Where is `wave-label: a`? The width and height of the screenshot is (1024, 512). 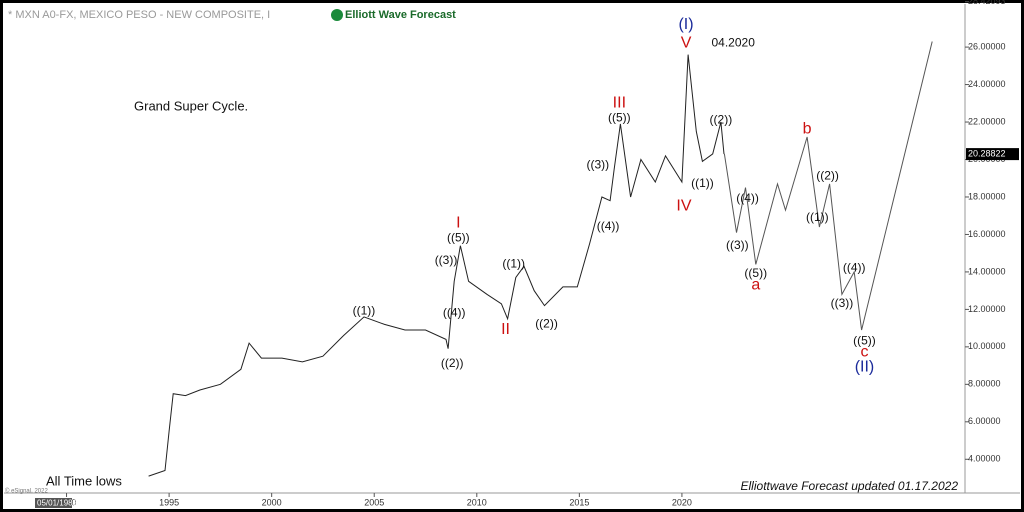 wave-label: a is located at coordinates (755, 284).